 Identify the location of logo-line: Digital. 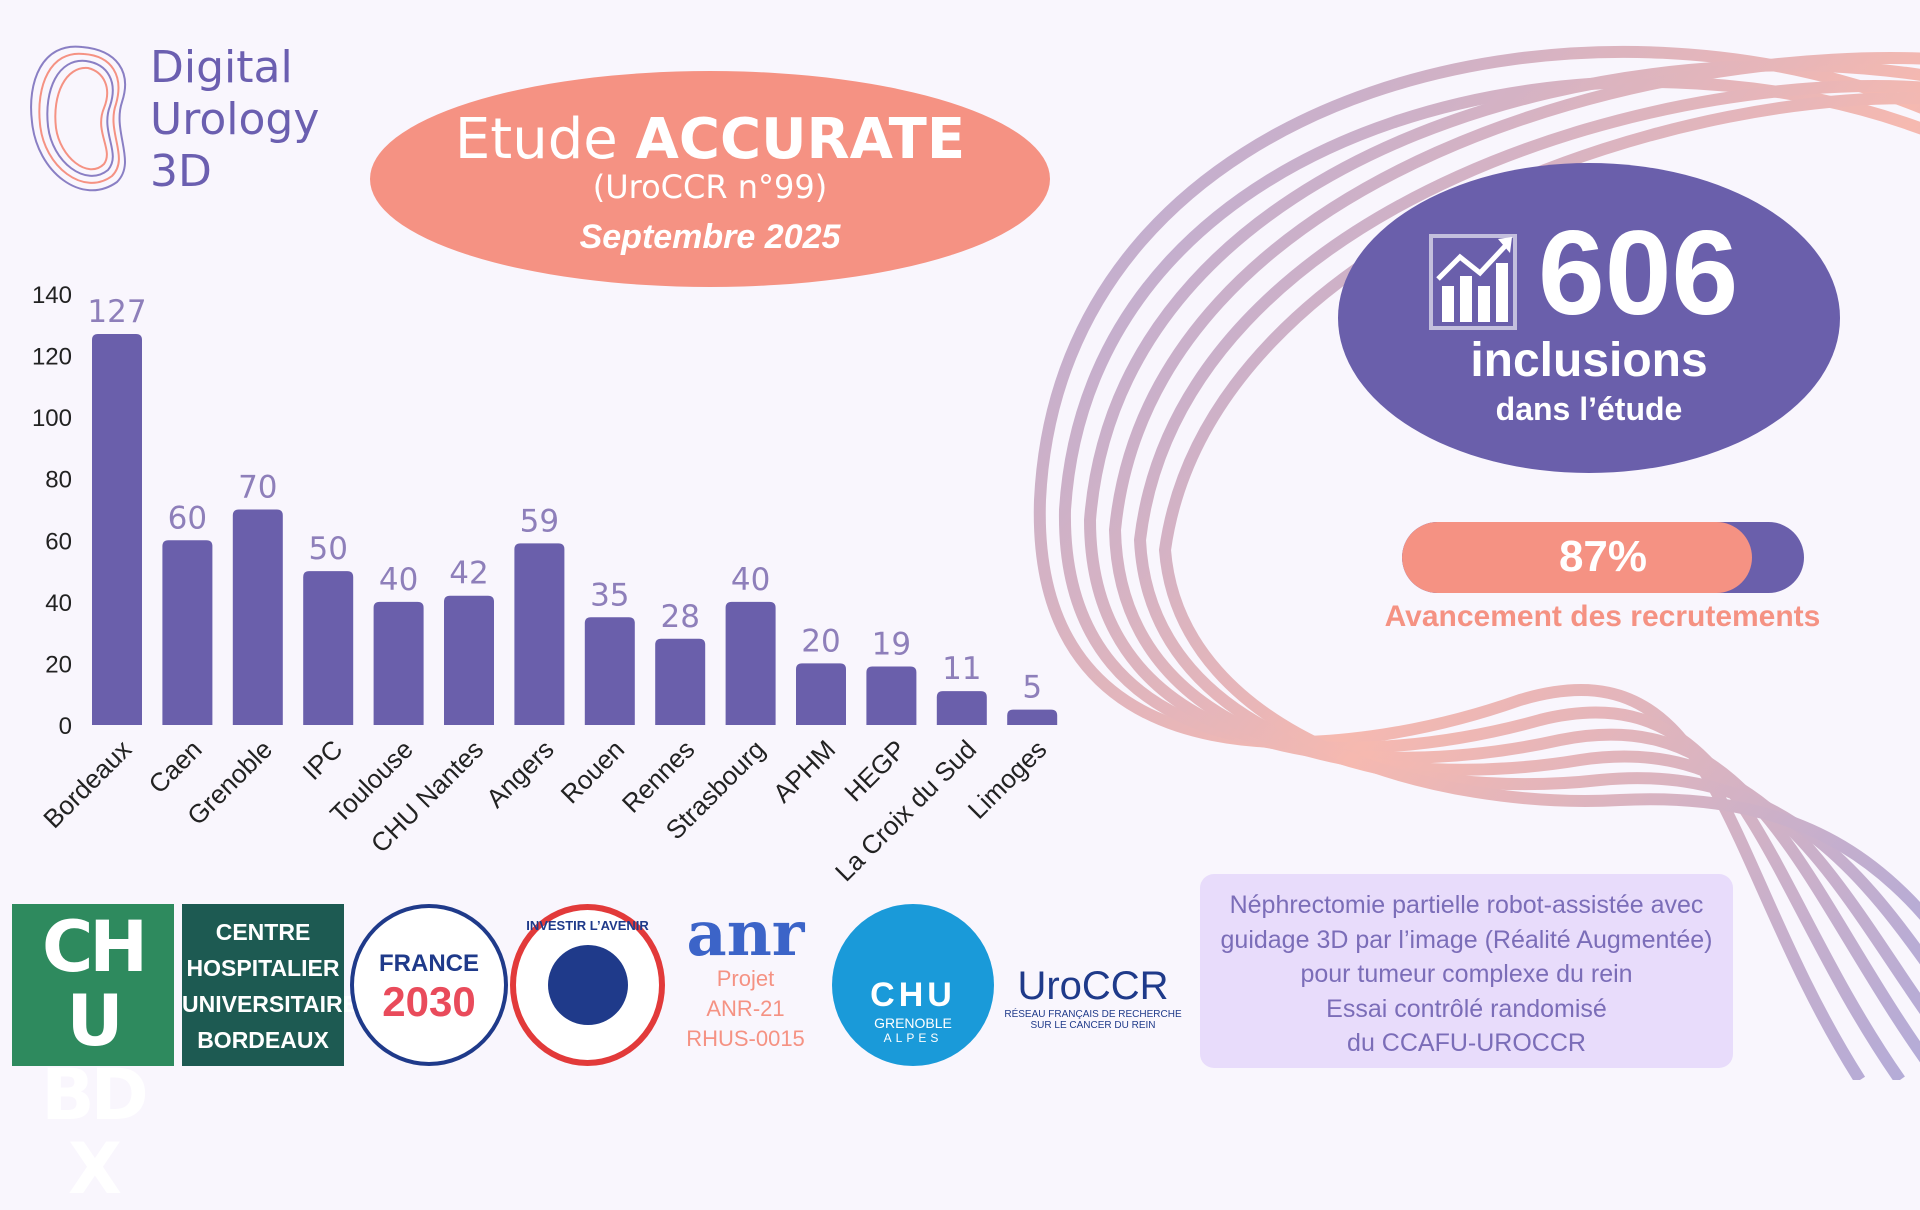
(221, 67).